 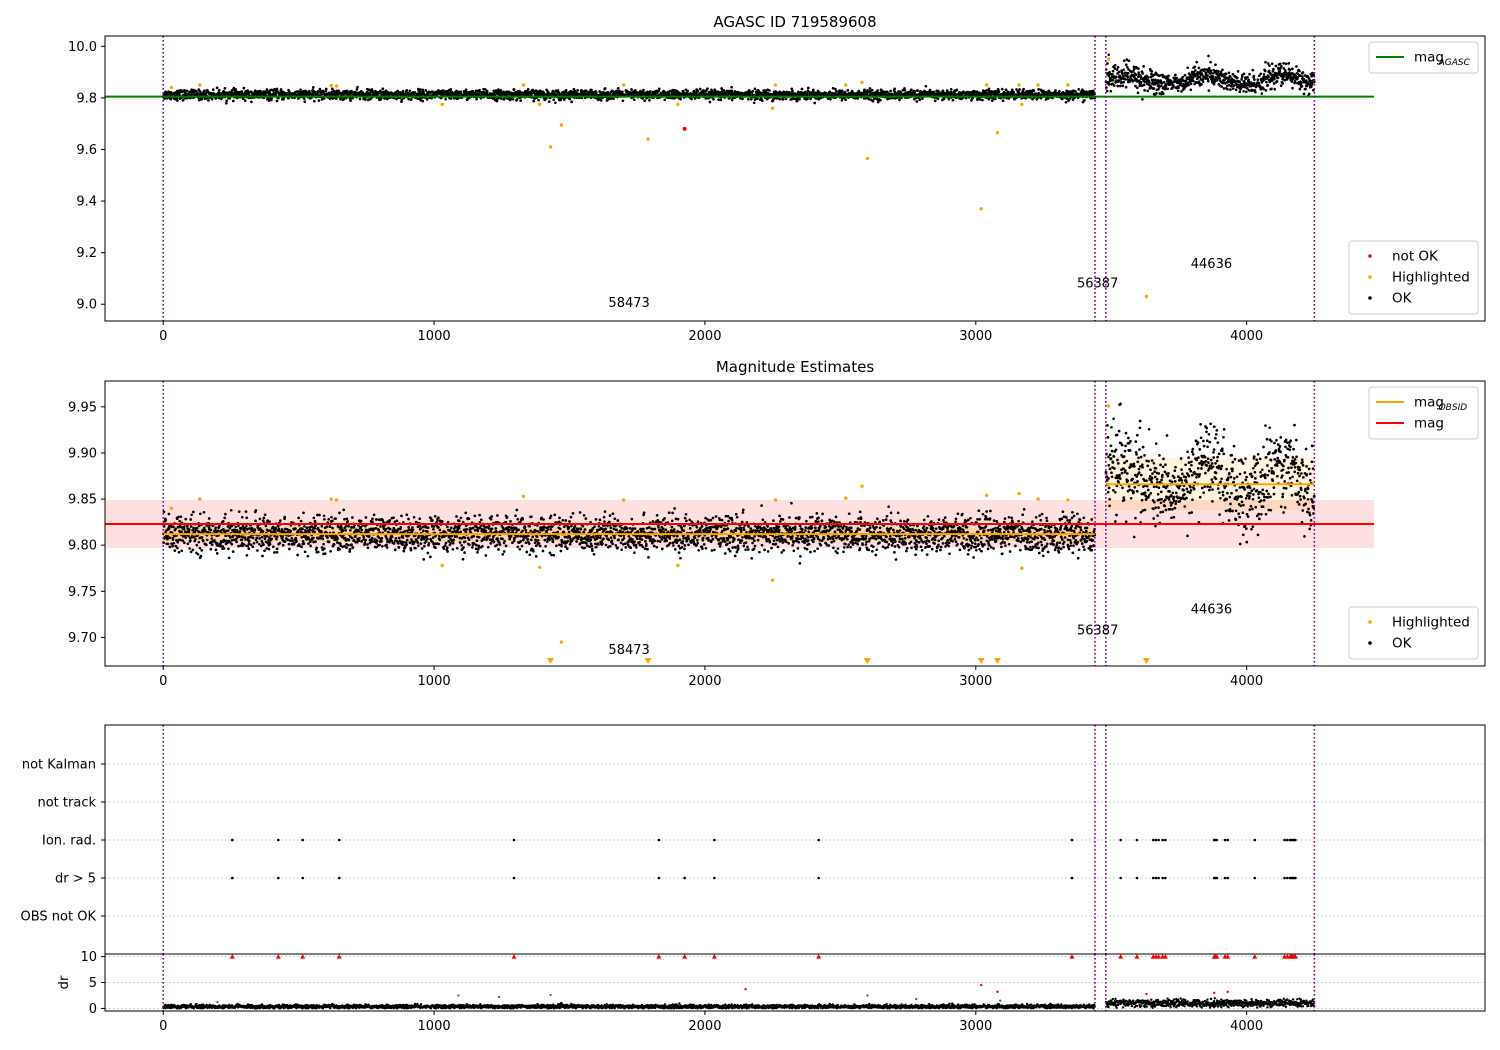 I want to click on x-tick-label: 3000, so click(x=975, y=336).